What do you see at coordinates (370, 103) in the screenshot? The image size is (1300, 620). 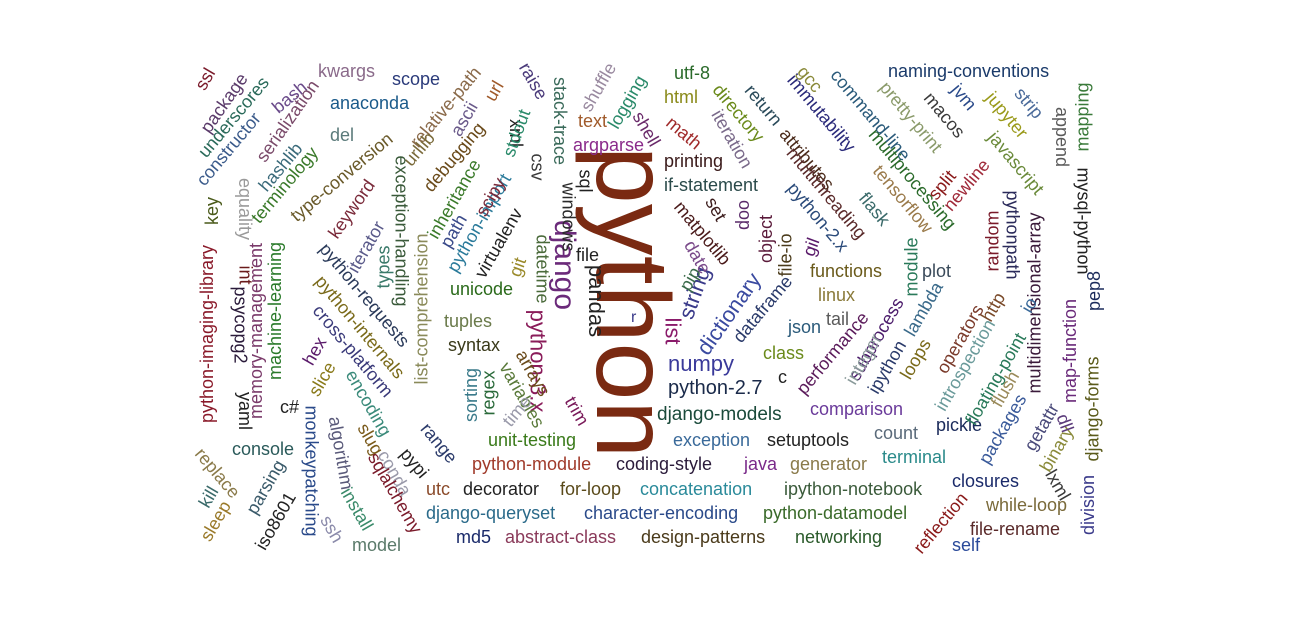 I see `word-anaconda: anaconda` at bounding box center [370, 103].